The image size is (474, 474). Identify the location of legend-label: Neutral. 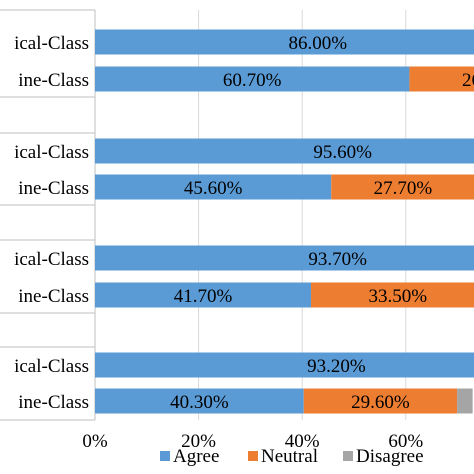
(289, 456).